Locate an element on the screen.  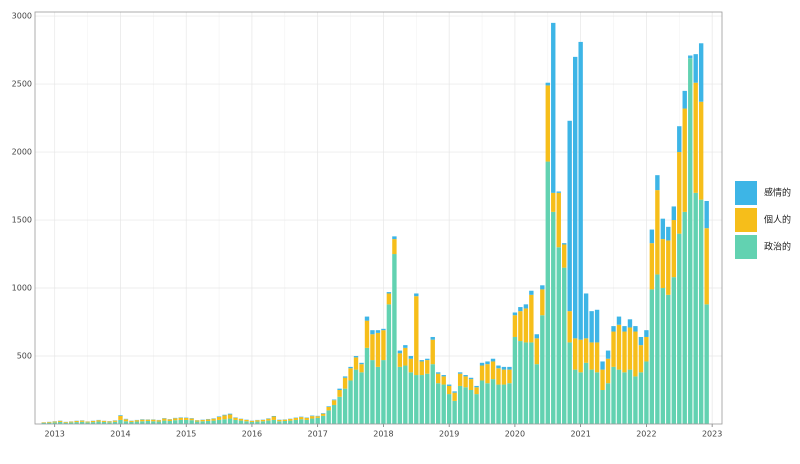
legend-label: 感情的 is located at coordinates (777, 193).